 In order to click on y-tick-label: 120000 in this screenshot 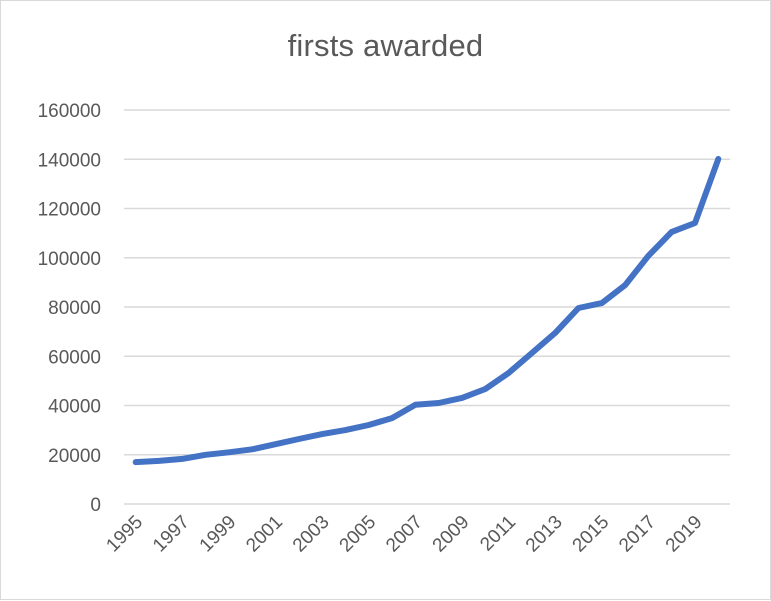, I will do `click(69, 210)`.